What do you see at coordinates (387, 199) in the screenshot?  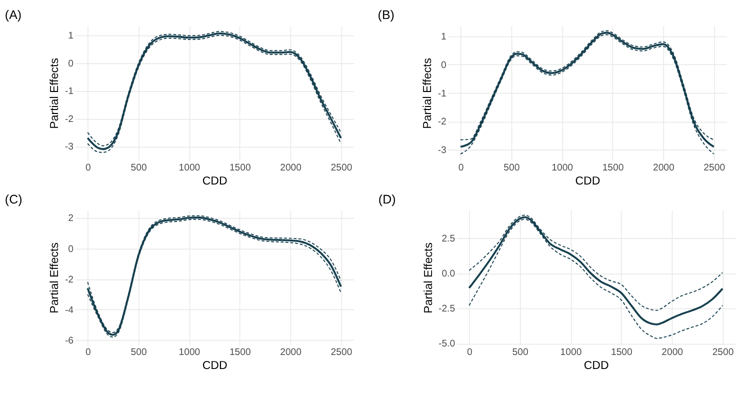 I see `chart-title: (D)` at bounding box center [387, 199].